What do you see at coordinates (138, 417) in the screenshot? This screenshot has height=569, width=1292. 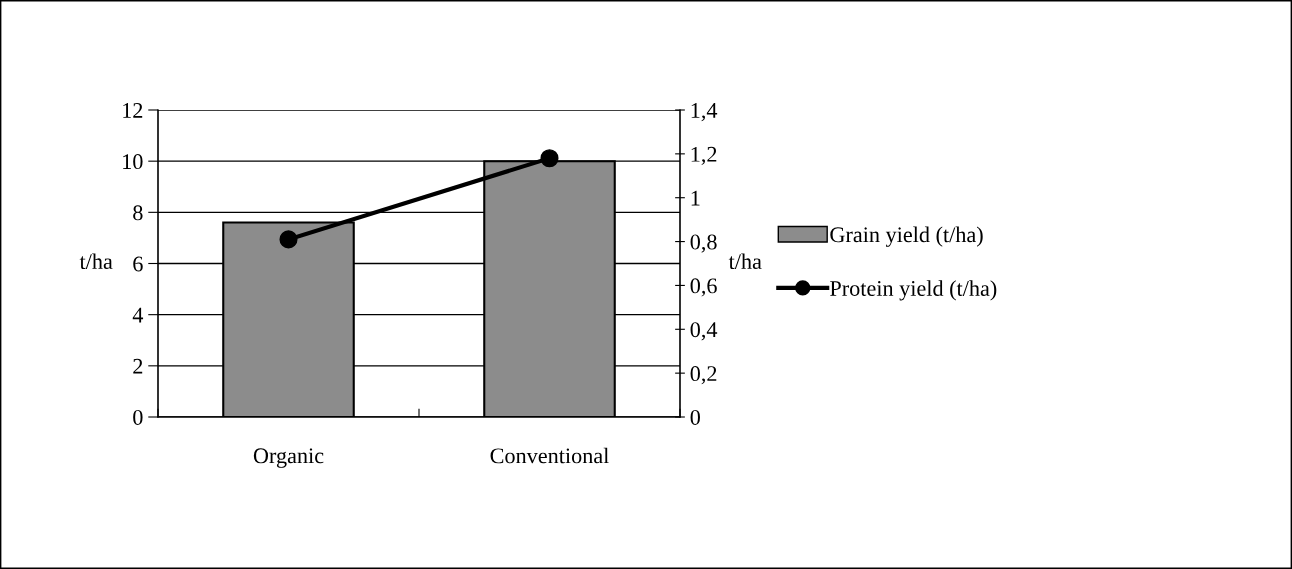 I see `y-tick-label: 0` at bounding box center [138, 417].